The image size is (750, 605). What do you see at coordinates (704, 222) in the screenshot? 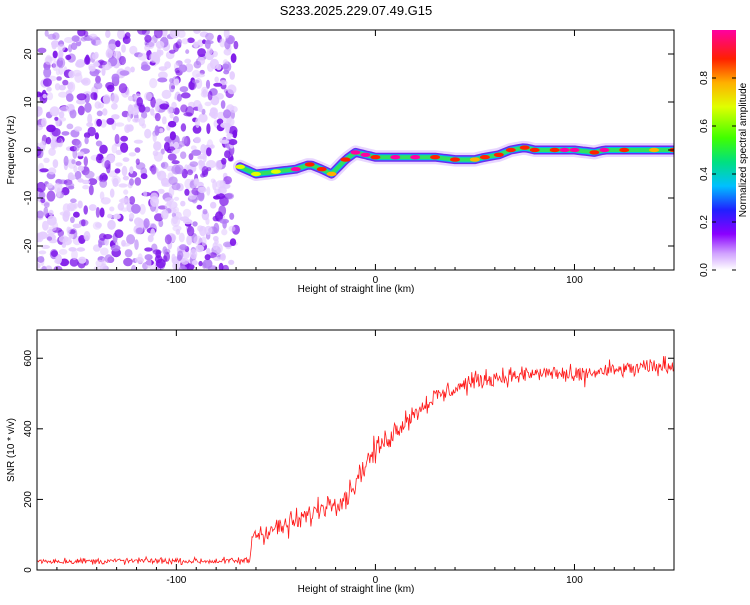
I see `colorbar-tick-label: 0.2` at bounding box center [704, 222].